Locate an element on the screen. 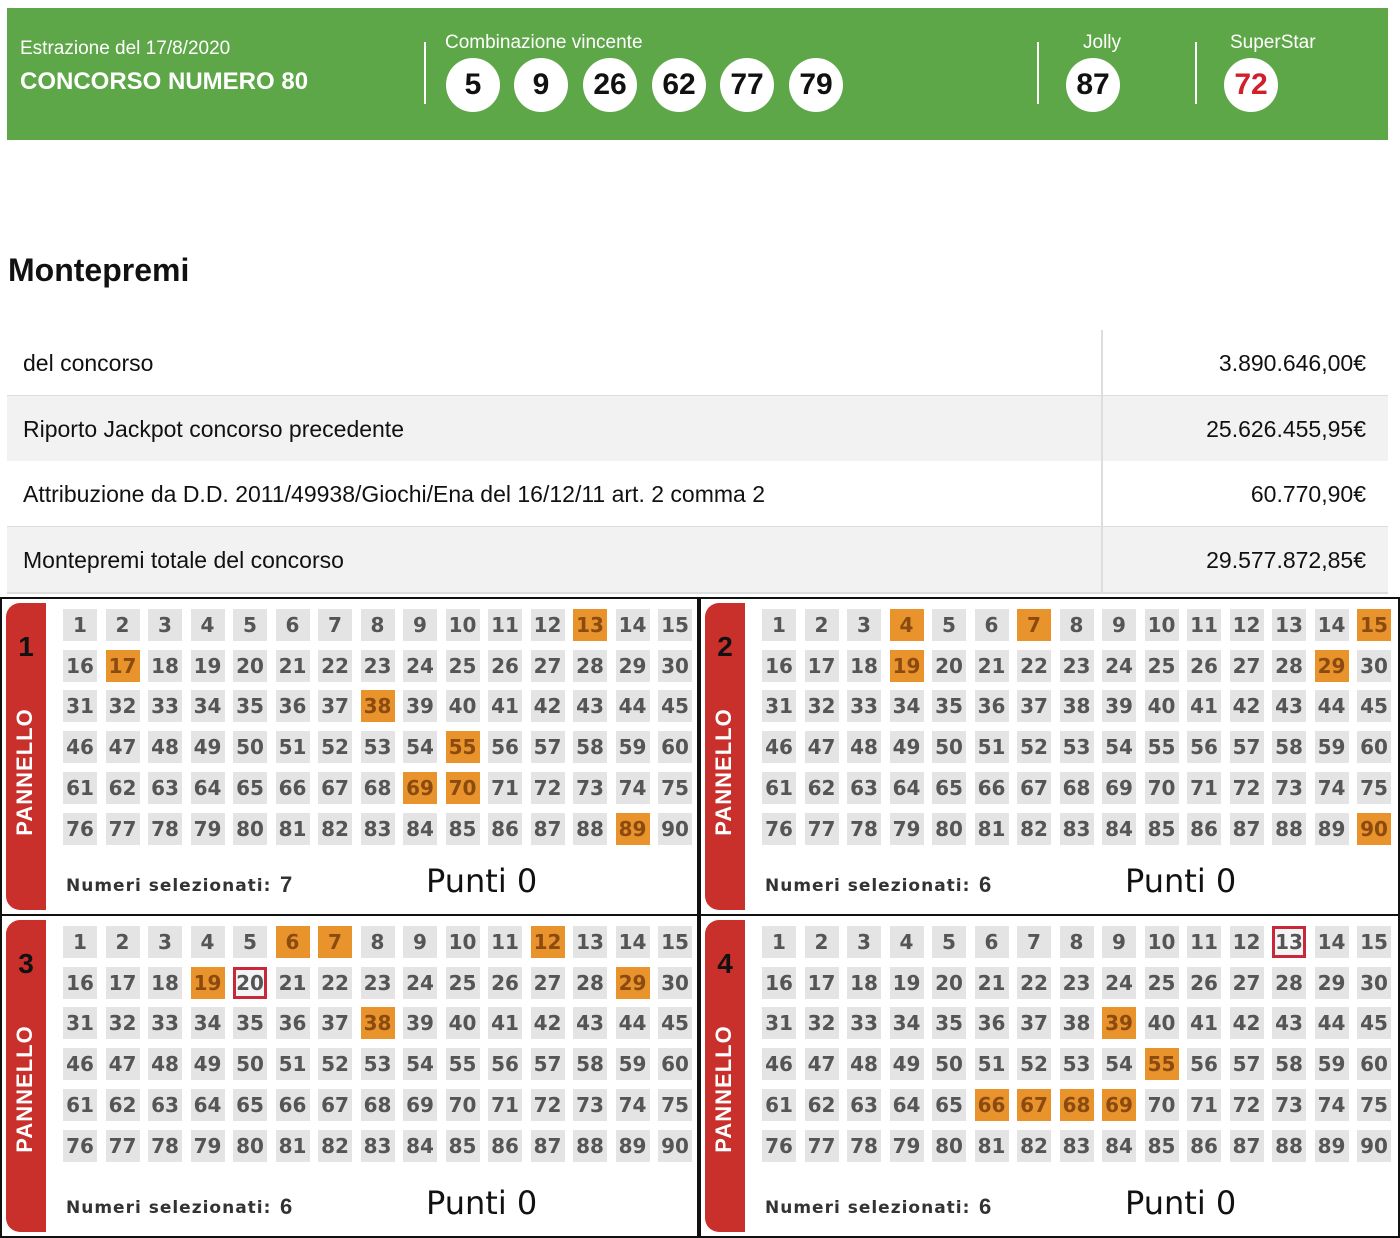 Image resolution: width=1400 pixels, height=1238 pixels. number-cell: 9 is located at coordinates (1119, 625).